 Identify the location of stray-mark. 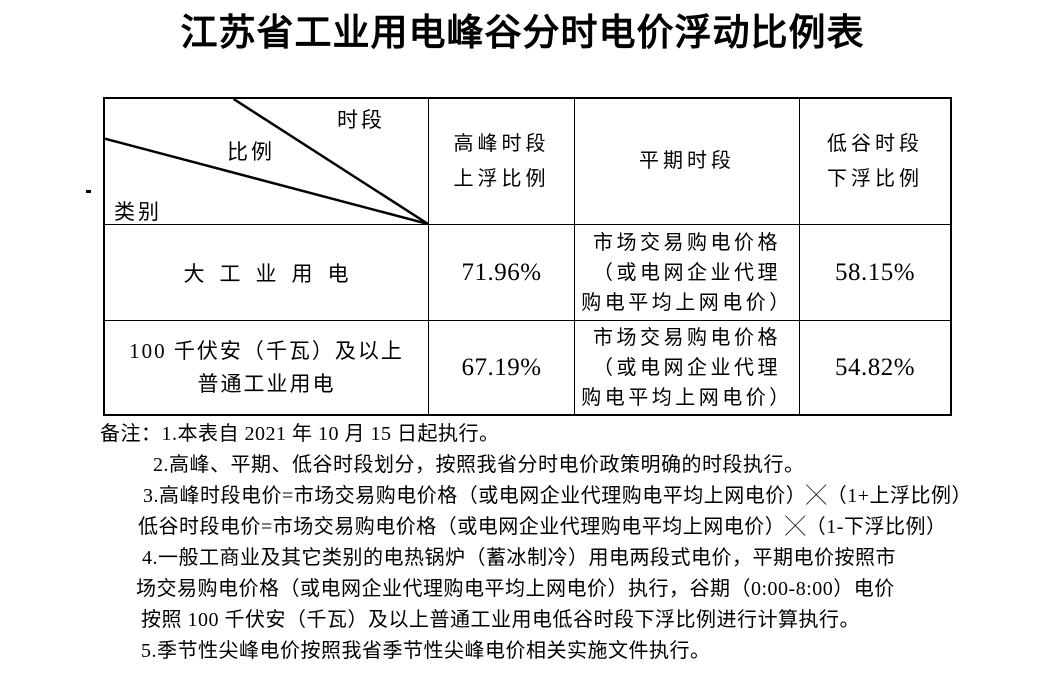
(88, 191).